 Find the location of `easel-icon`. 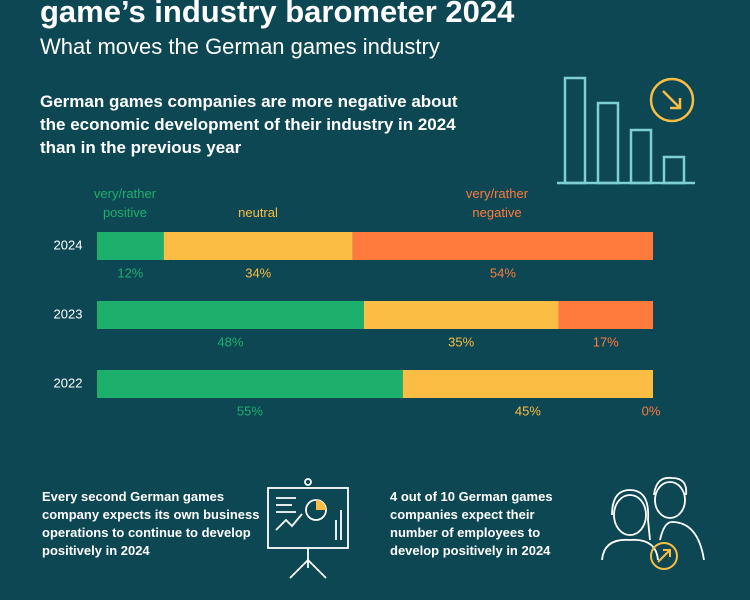

easel-icon is located at coordinates (308, 528).